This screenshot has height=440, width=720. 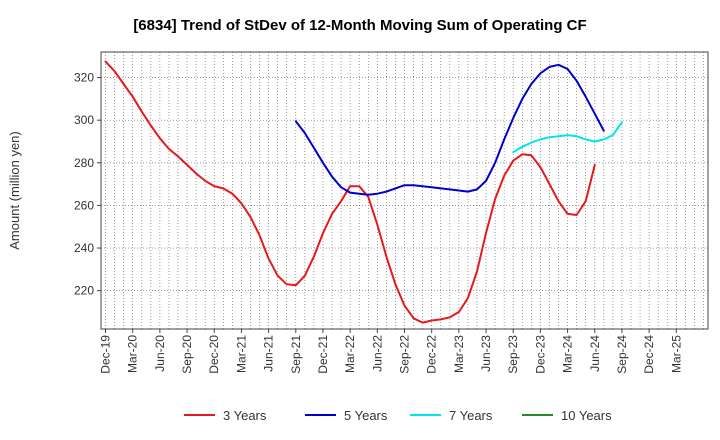 I want to click on x-tick-label: Mar-24, so click(x=568, y=354).